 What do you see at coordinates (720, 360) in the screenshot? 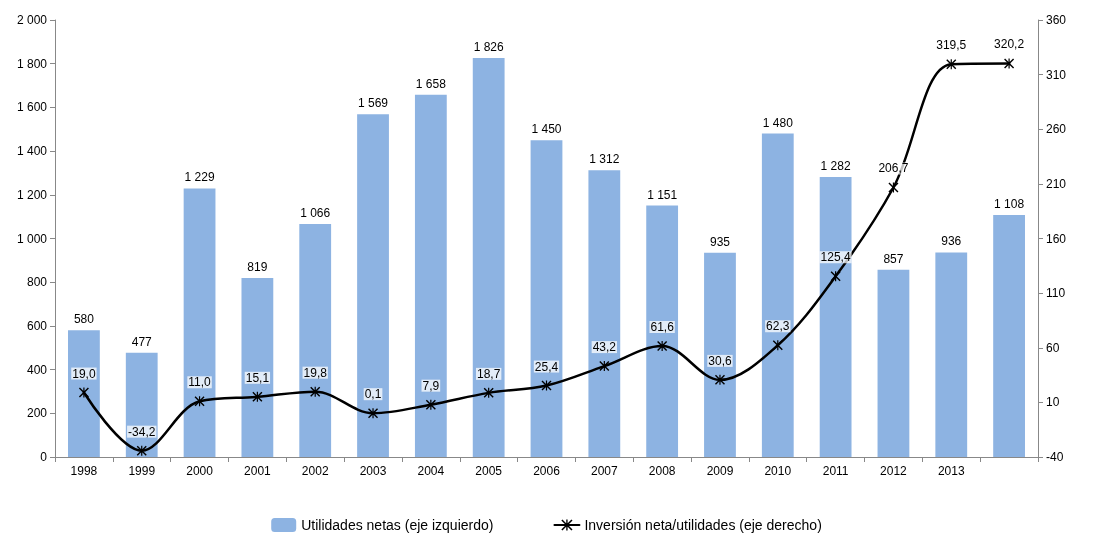
I see `data-label: 30,6` at bounding box center [720, 360].